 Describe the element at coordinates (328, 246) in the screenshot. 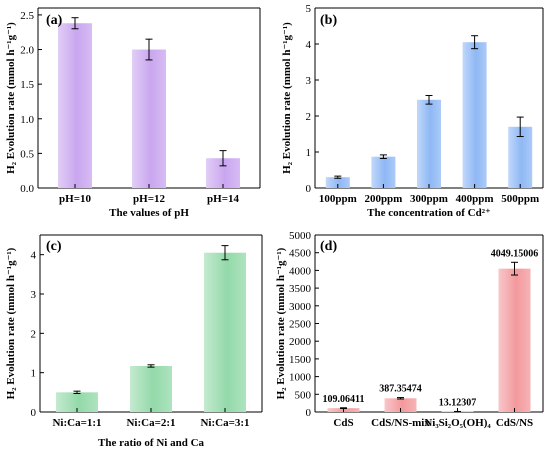

I see `panel-letter: (d)` at that location.